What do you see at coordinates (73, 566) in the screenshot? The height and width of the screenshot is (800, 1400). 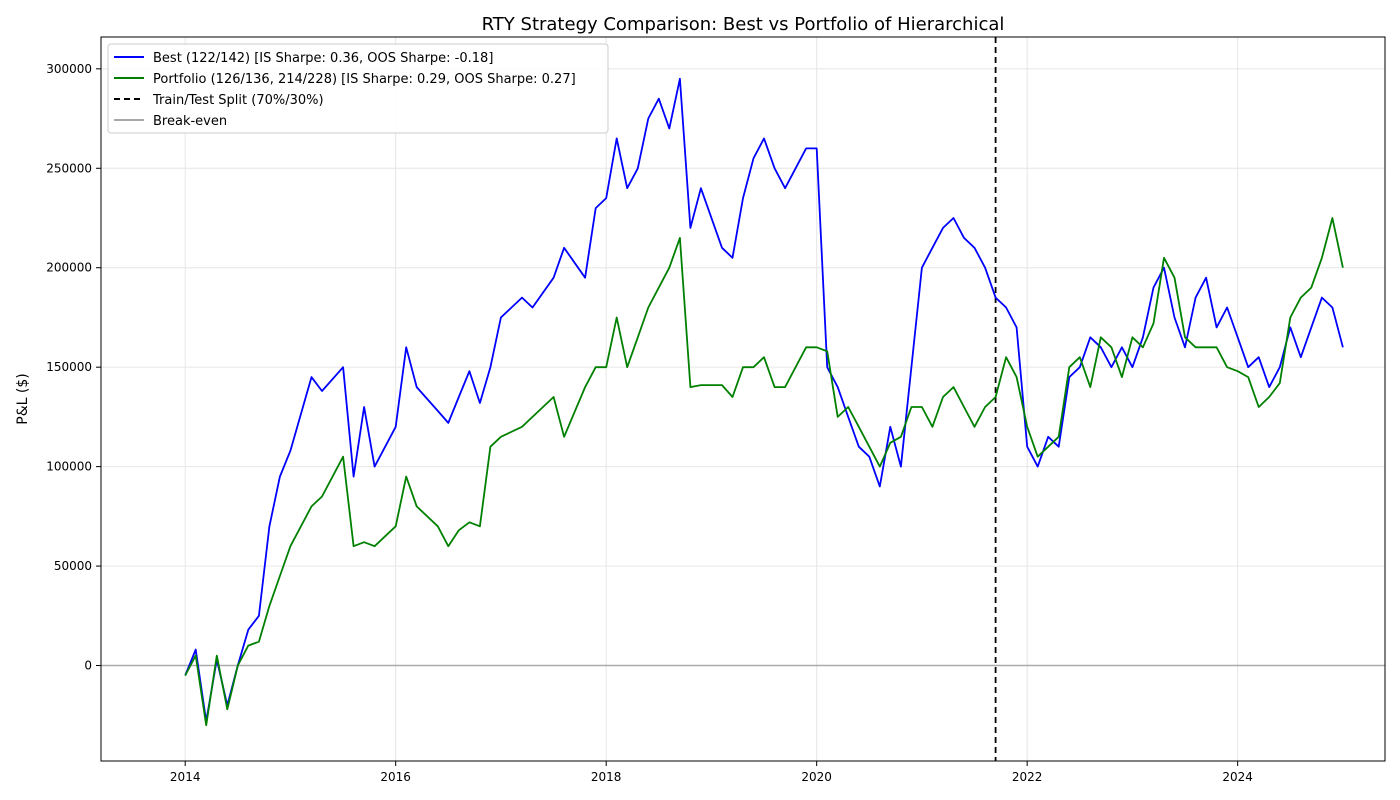 I see `y-tick-label: 50000` at bounding box center [73, 566].